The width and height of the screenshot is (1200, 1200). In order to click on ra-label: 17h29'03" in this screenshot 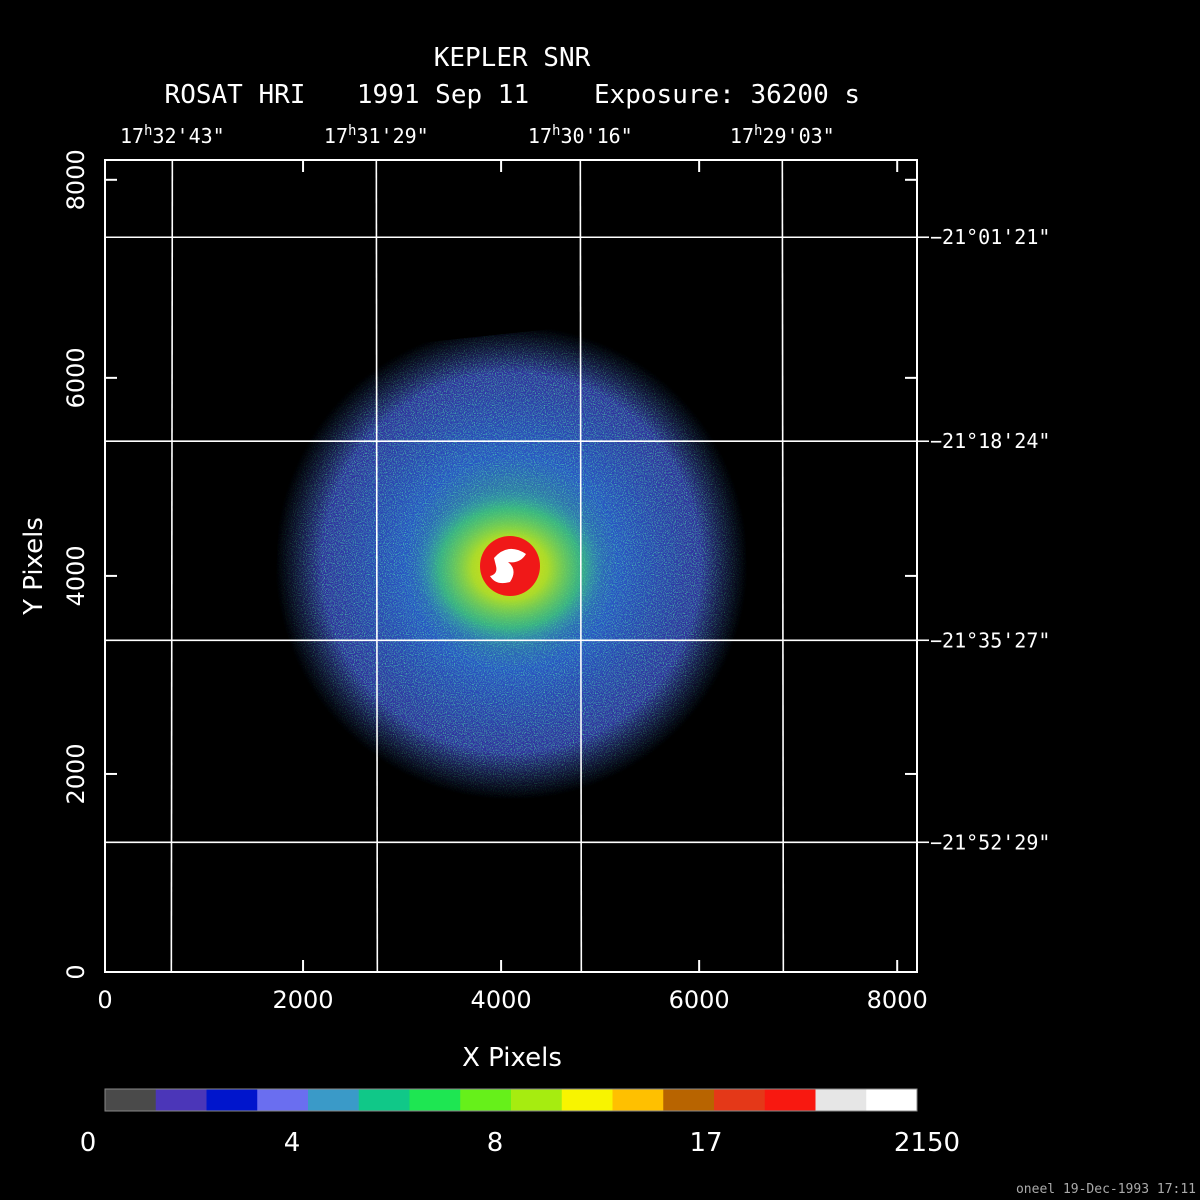, I will do `click(782, 135)`.